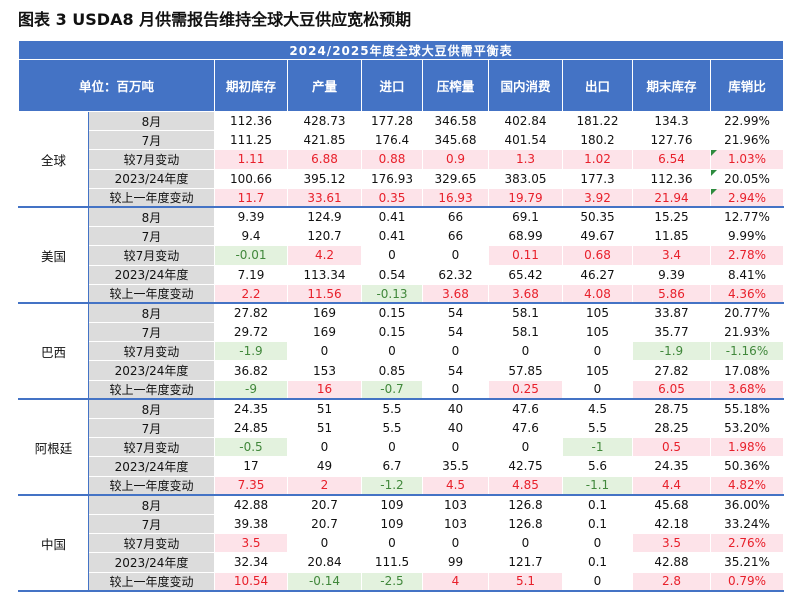 This screenshot has height=592, width=804. I want to click on data-cell: 0.9, so click(455, 159).